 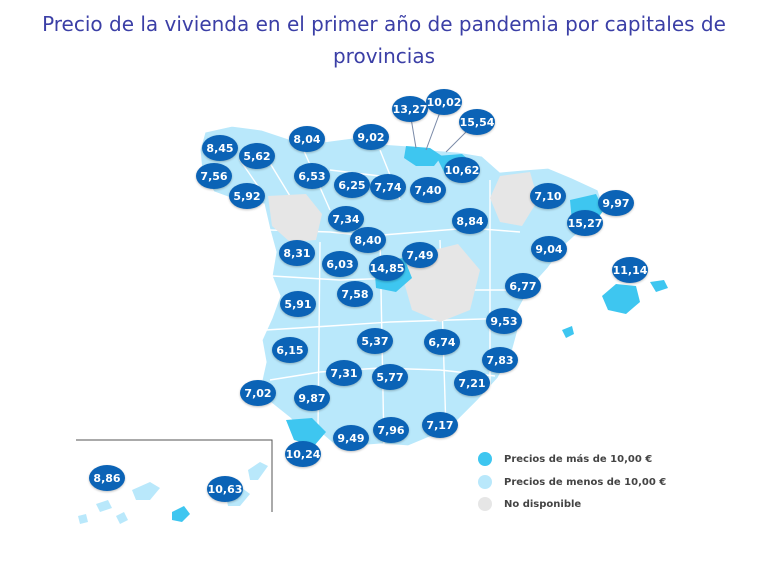 I want to click on legend-label-high: Precios de más de 10,00 €, so click(x=578, y=459).